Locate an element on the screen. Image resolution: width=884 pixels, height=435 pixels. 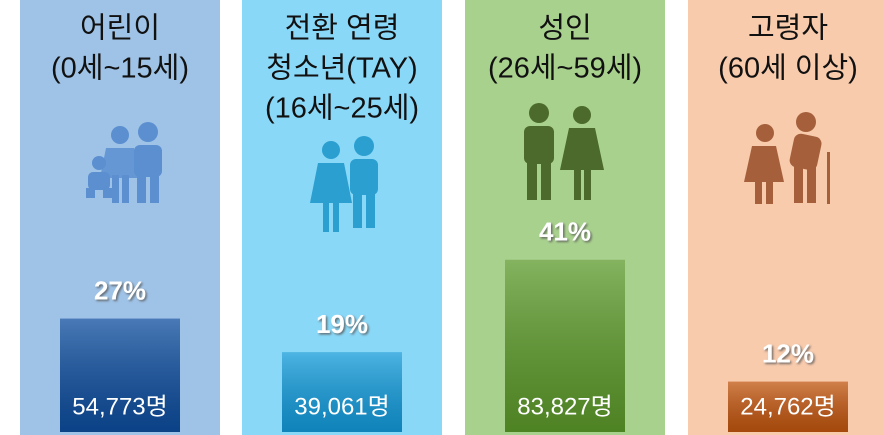
category-label: 고령자 is located at coordinates (788, 29).